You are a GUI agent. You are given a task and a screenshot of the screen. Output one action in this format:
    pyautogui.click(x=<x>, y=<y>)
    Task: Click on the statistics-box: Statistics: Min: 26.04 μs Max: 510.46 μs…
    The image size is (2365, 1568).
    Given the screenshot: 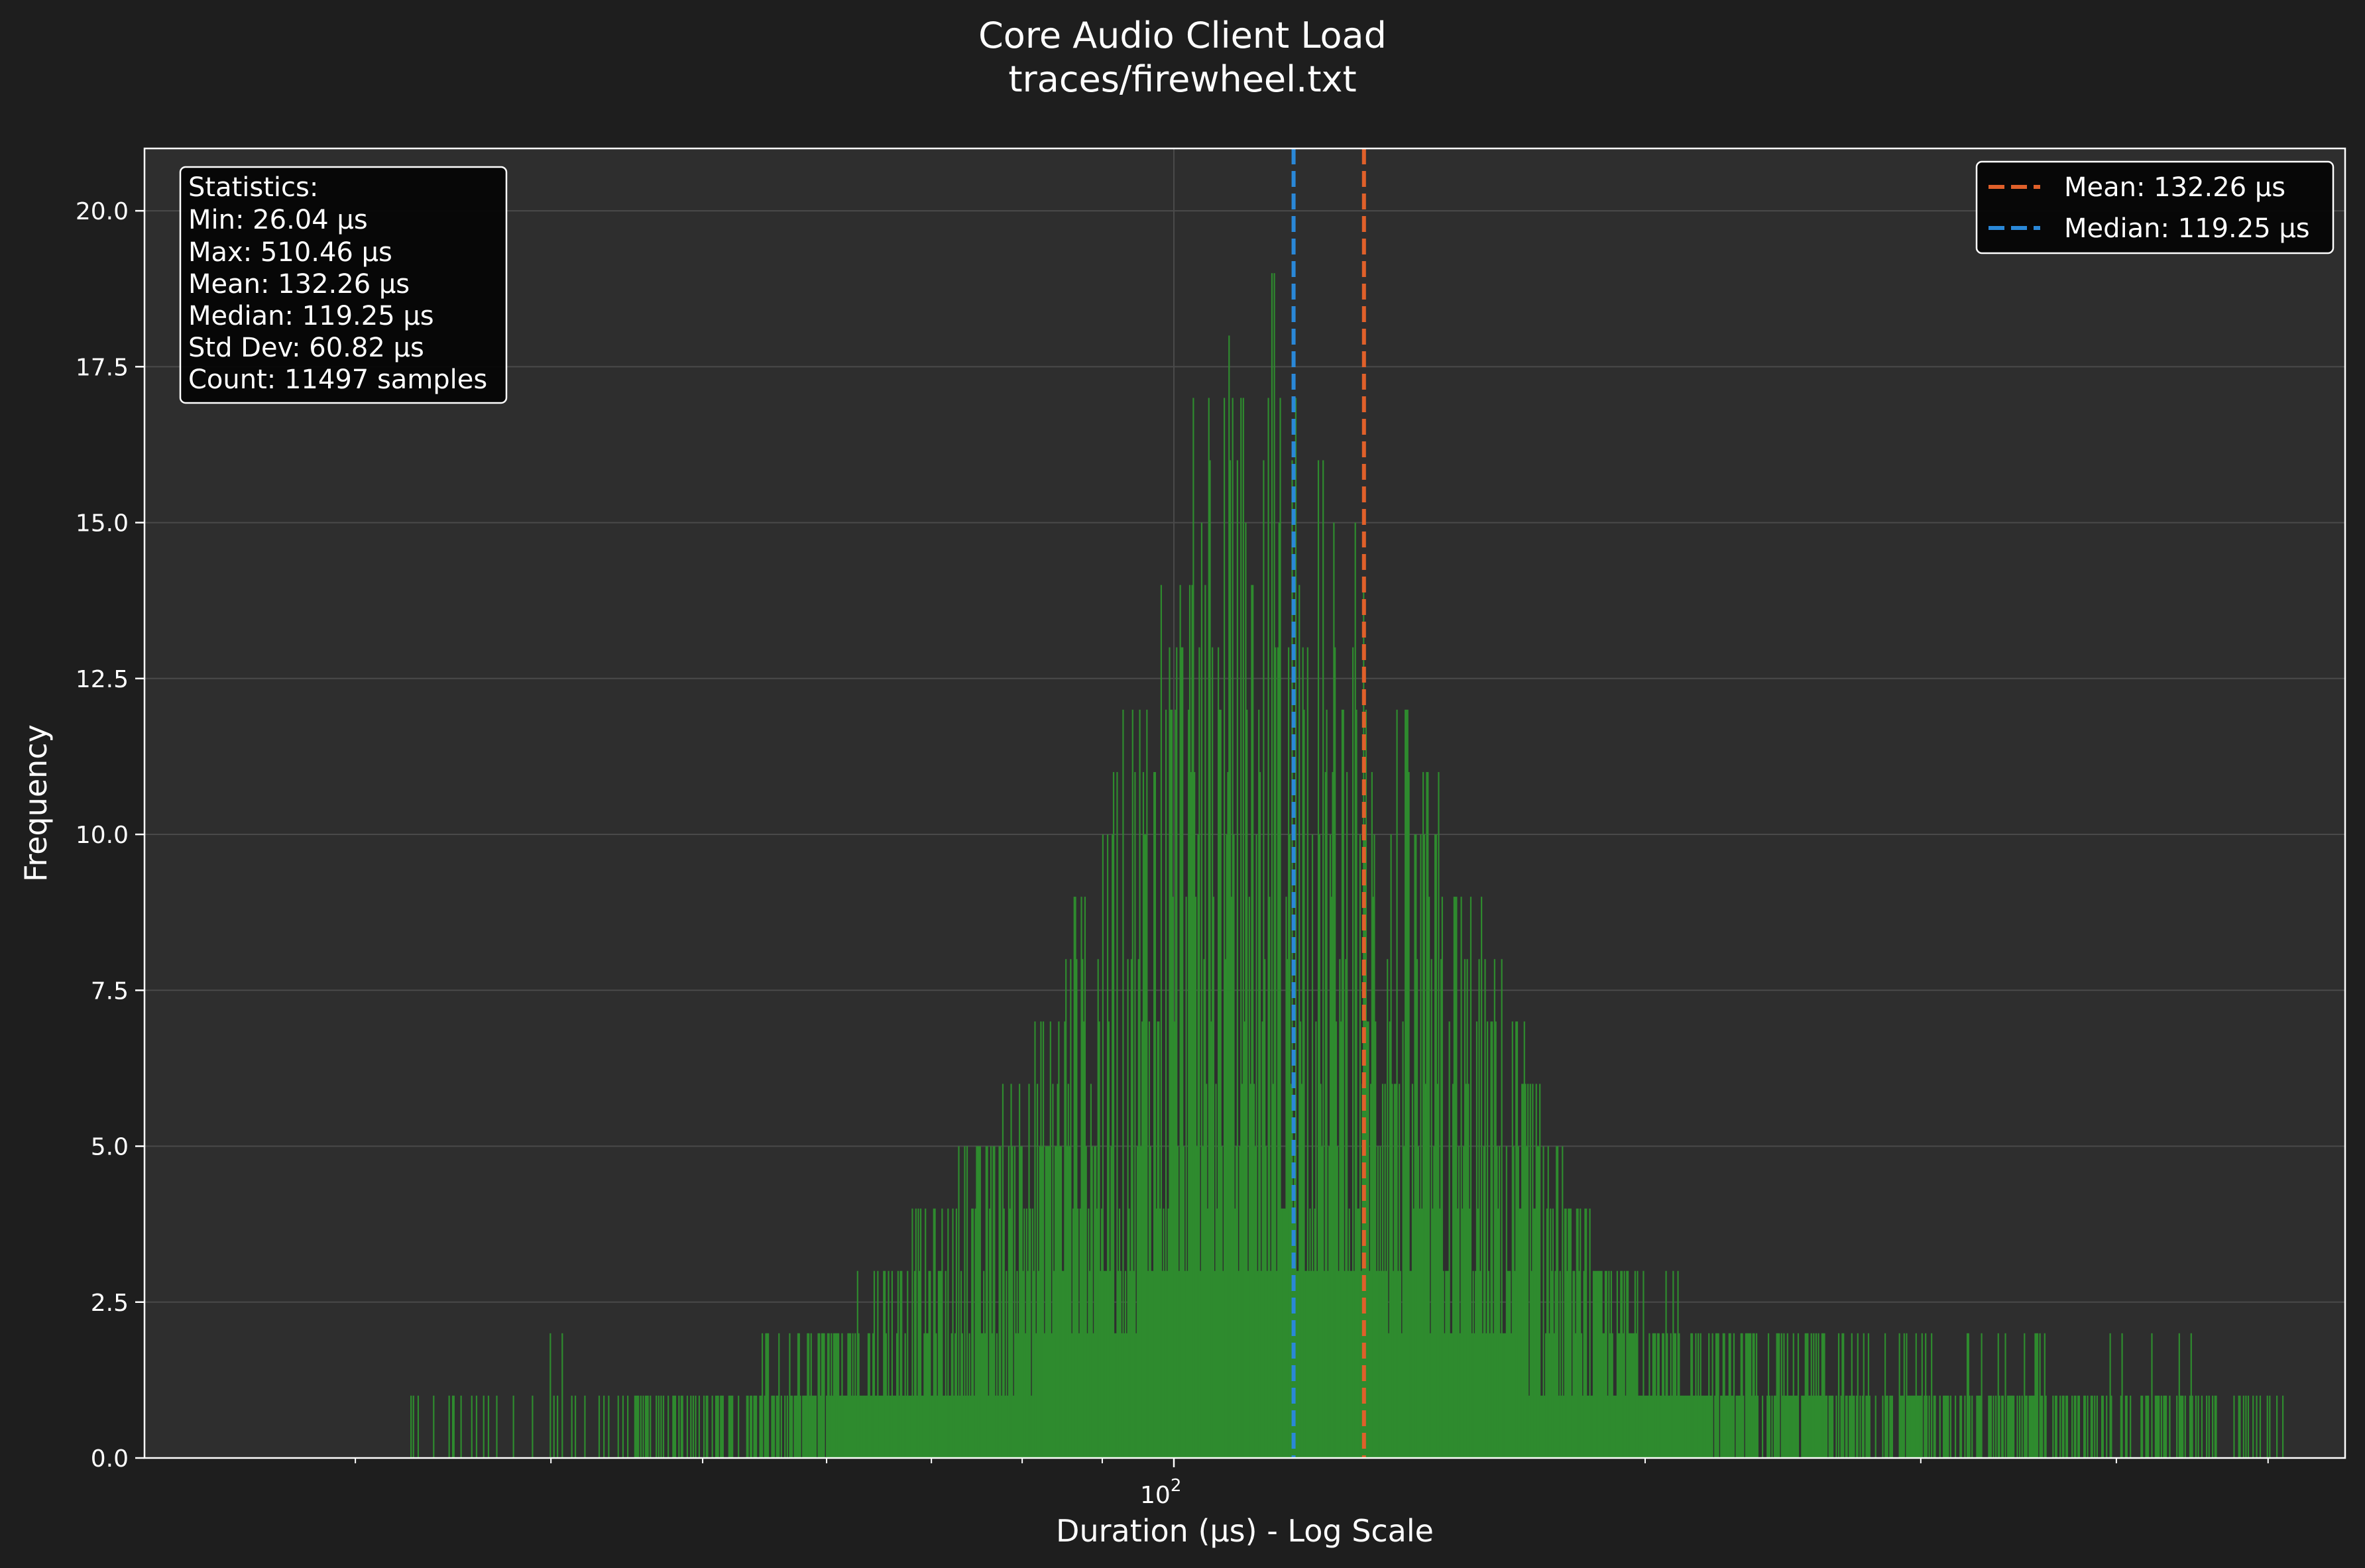 What is the action you would take?
    pyautogui.click(x=343, y=285)
    